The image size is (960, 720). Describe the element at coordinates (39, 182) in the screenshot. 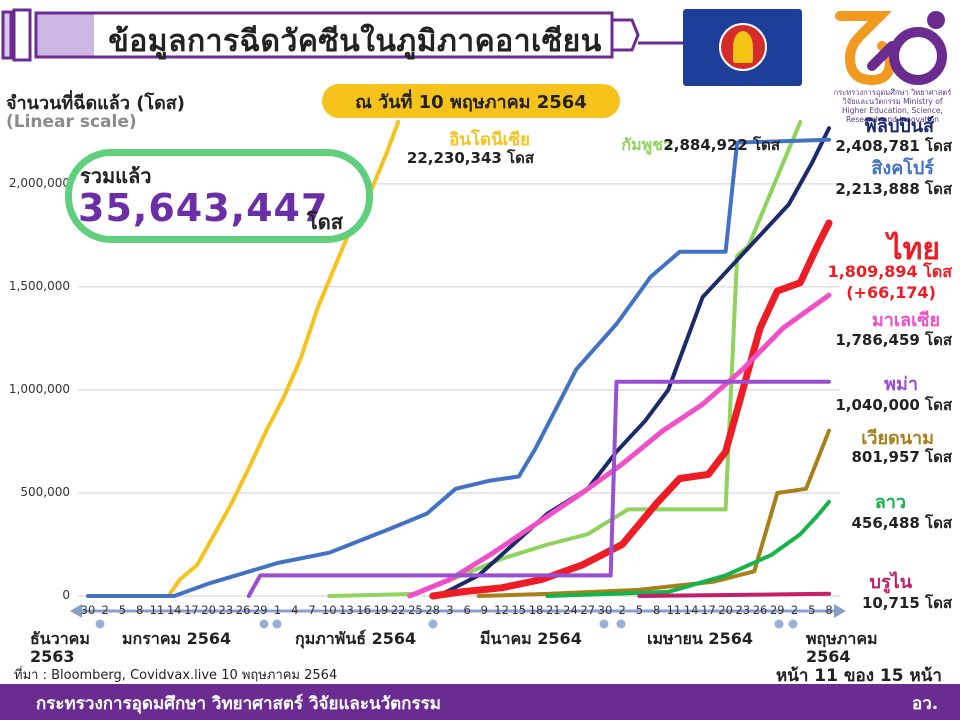

I see `y-tick-label: 2,000,000` at that location.